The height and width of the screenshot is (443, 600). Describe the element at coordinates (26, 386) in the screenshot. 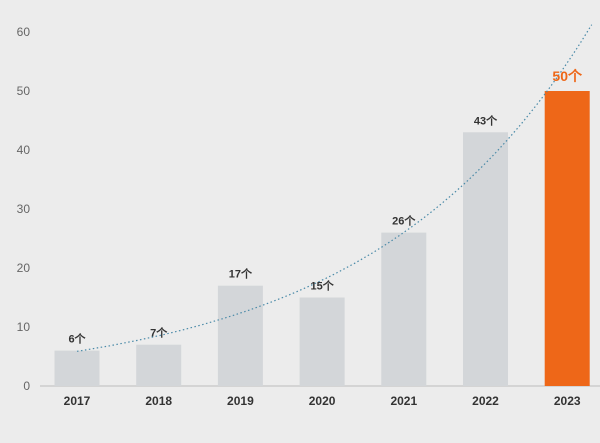

I see `y-tick-label: 0` at that location.